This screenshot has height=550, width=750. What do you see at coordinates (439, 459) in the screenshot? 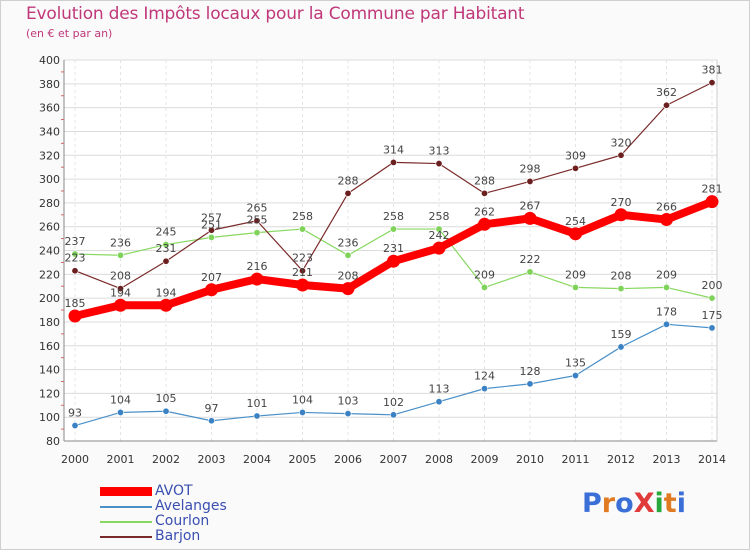
I see `x-tick-label: 2008` at bounding box center [439, 459].